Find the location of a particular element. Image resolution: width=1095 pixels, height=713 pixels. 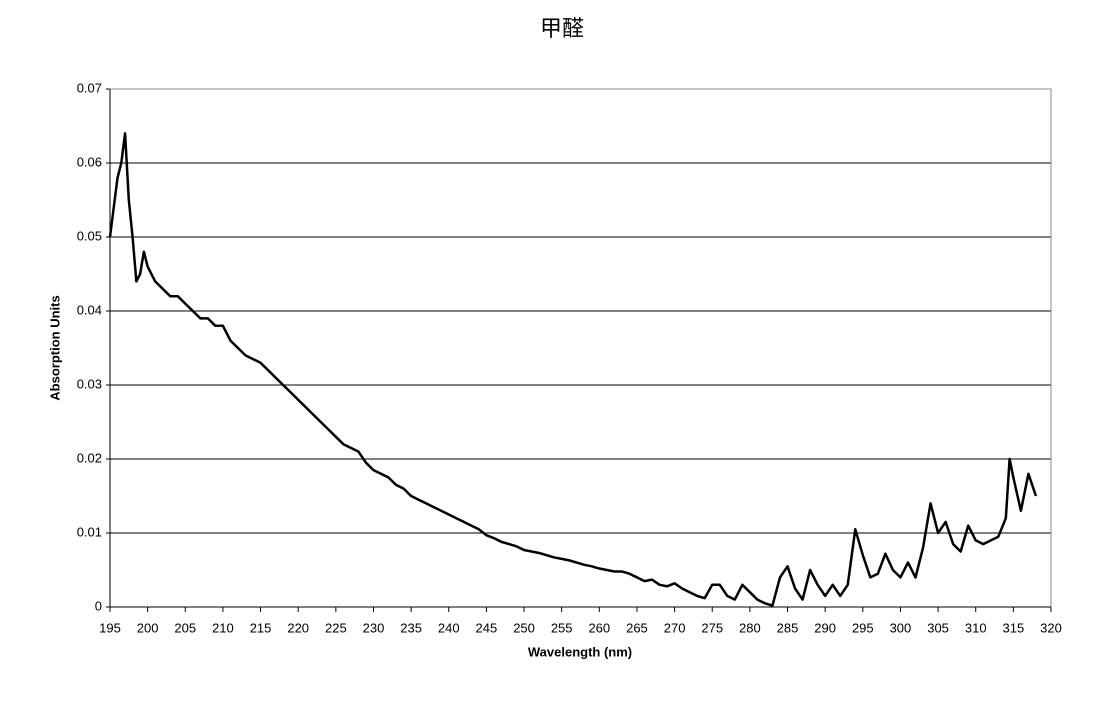

x-tick-label: 255 is located at coordinates (562, 627).